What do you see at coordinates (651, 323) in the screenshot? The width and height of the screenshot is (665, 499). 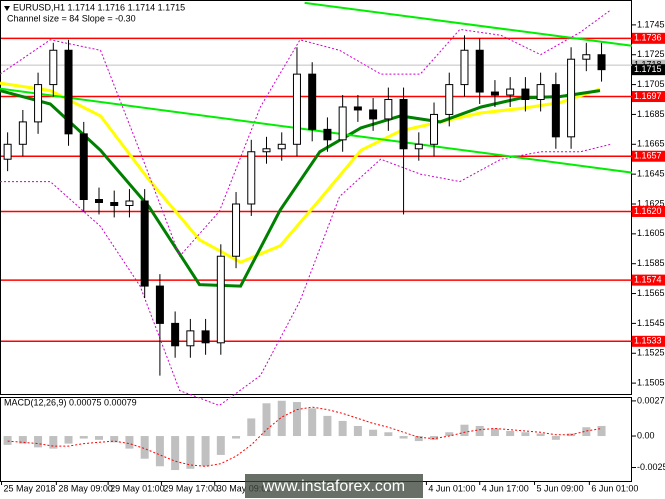 I see `y-tick-label: 1.1545` at bounding box center [651, 323].